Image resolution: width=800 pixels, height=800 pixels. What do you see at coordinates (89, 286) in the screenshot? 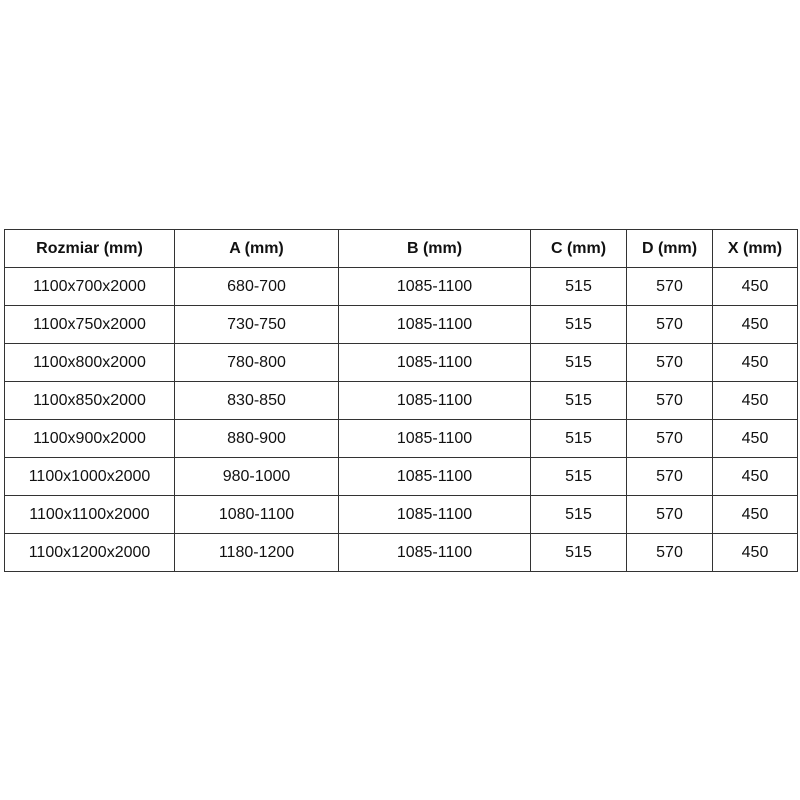
I see `table-cell: 1100x700x2000` at bounding box center [89, 286].